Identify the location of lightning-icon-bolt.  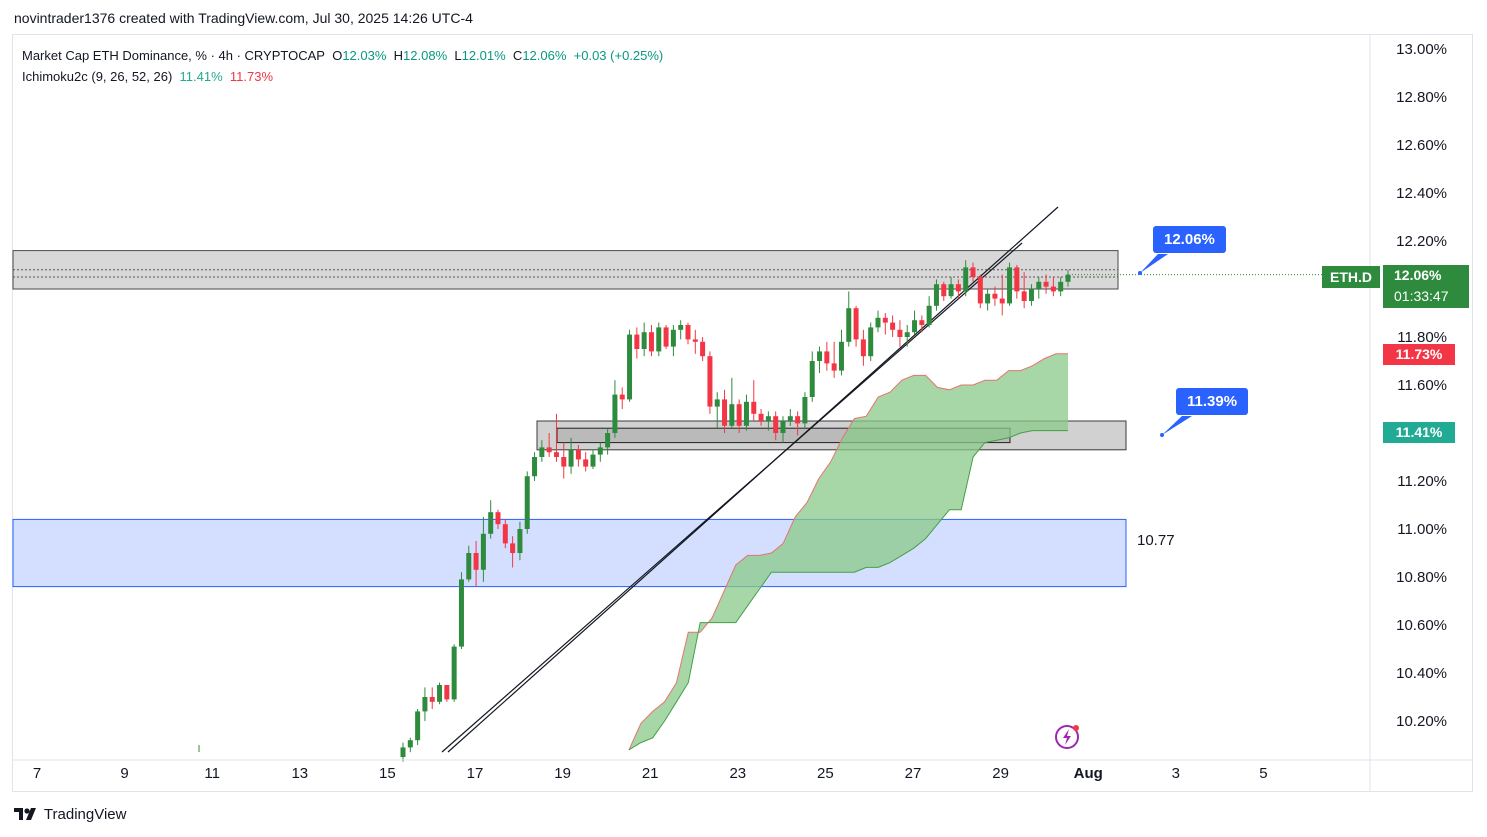
(1067, 737).